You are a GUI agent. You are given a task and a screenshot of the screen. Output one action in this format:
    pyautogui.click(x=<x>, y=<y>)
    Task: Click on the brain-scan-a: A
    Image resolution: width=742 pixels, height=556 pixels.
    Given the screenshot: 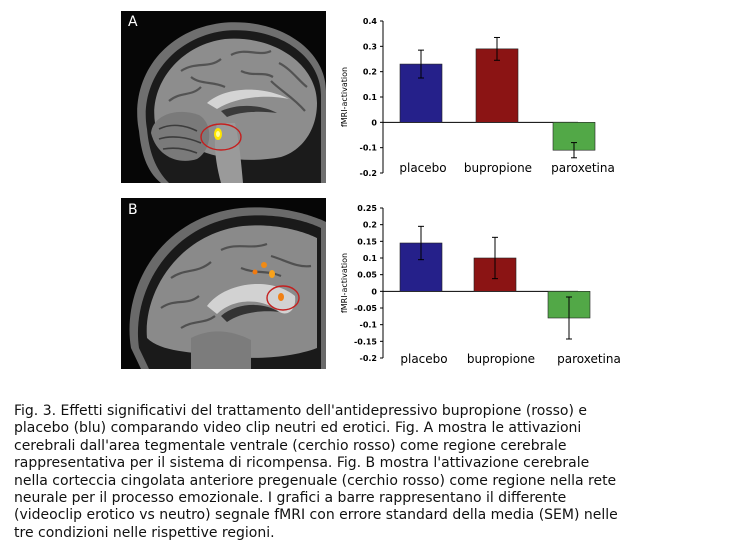 What is the action you would take?
    pyautogui.click(x=223, y=97)
    